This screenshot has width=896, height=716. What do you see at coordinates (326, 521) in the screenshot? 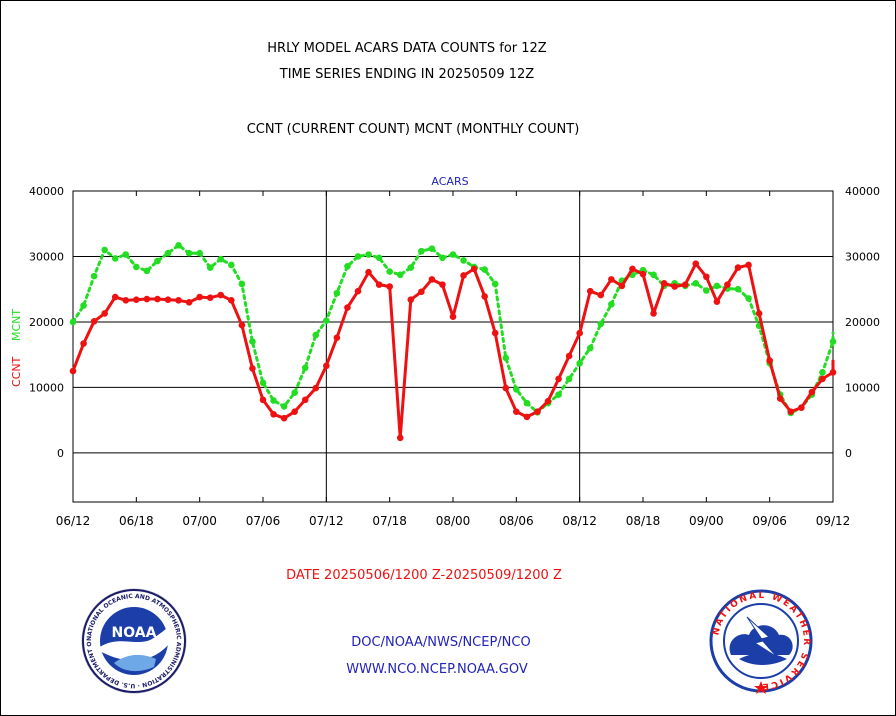
I see `x-tick-label: 07/12` at bounding box center [326, 521].